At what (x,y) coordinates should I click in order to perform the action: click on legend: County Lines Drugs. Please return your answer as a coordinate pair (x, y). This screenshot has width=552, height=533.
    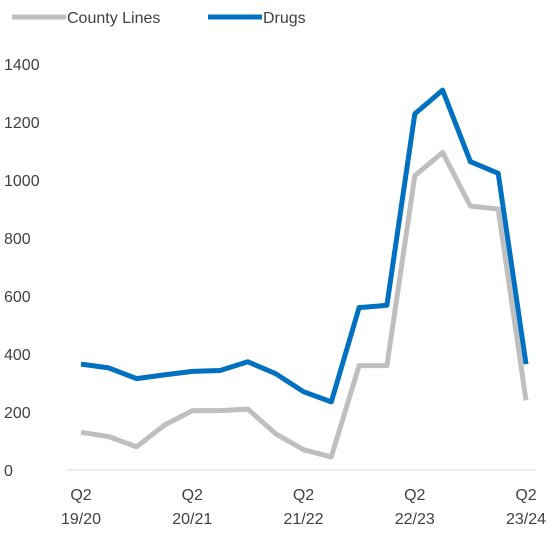
    Looking at the image, I should click on (159, 18).